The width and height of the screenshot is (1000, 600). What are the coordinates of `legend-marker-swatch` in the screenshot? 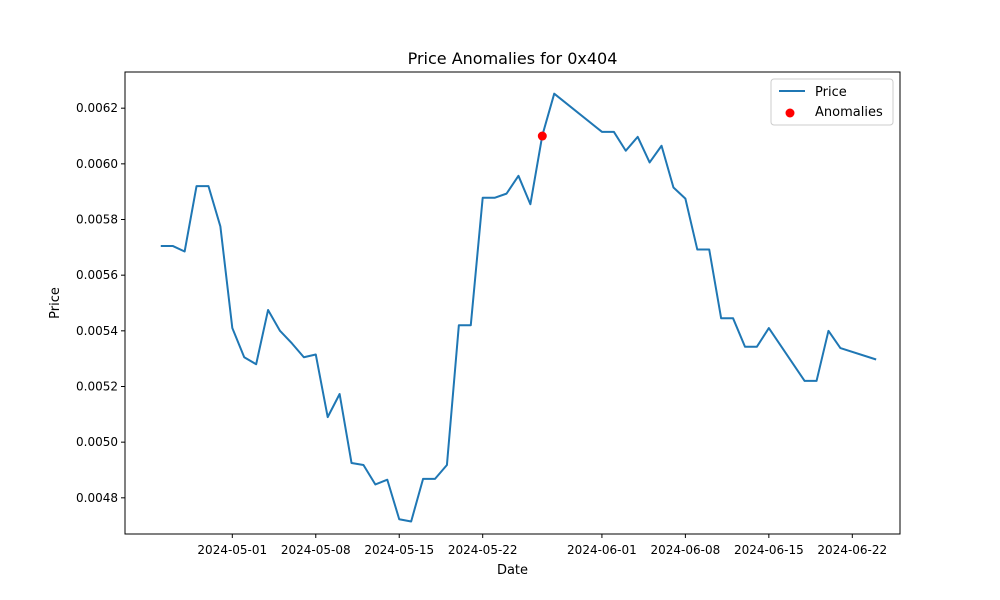 It's located at (790, 113).